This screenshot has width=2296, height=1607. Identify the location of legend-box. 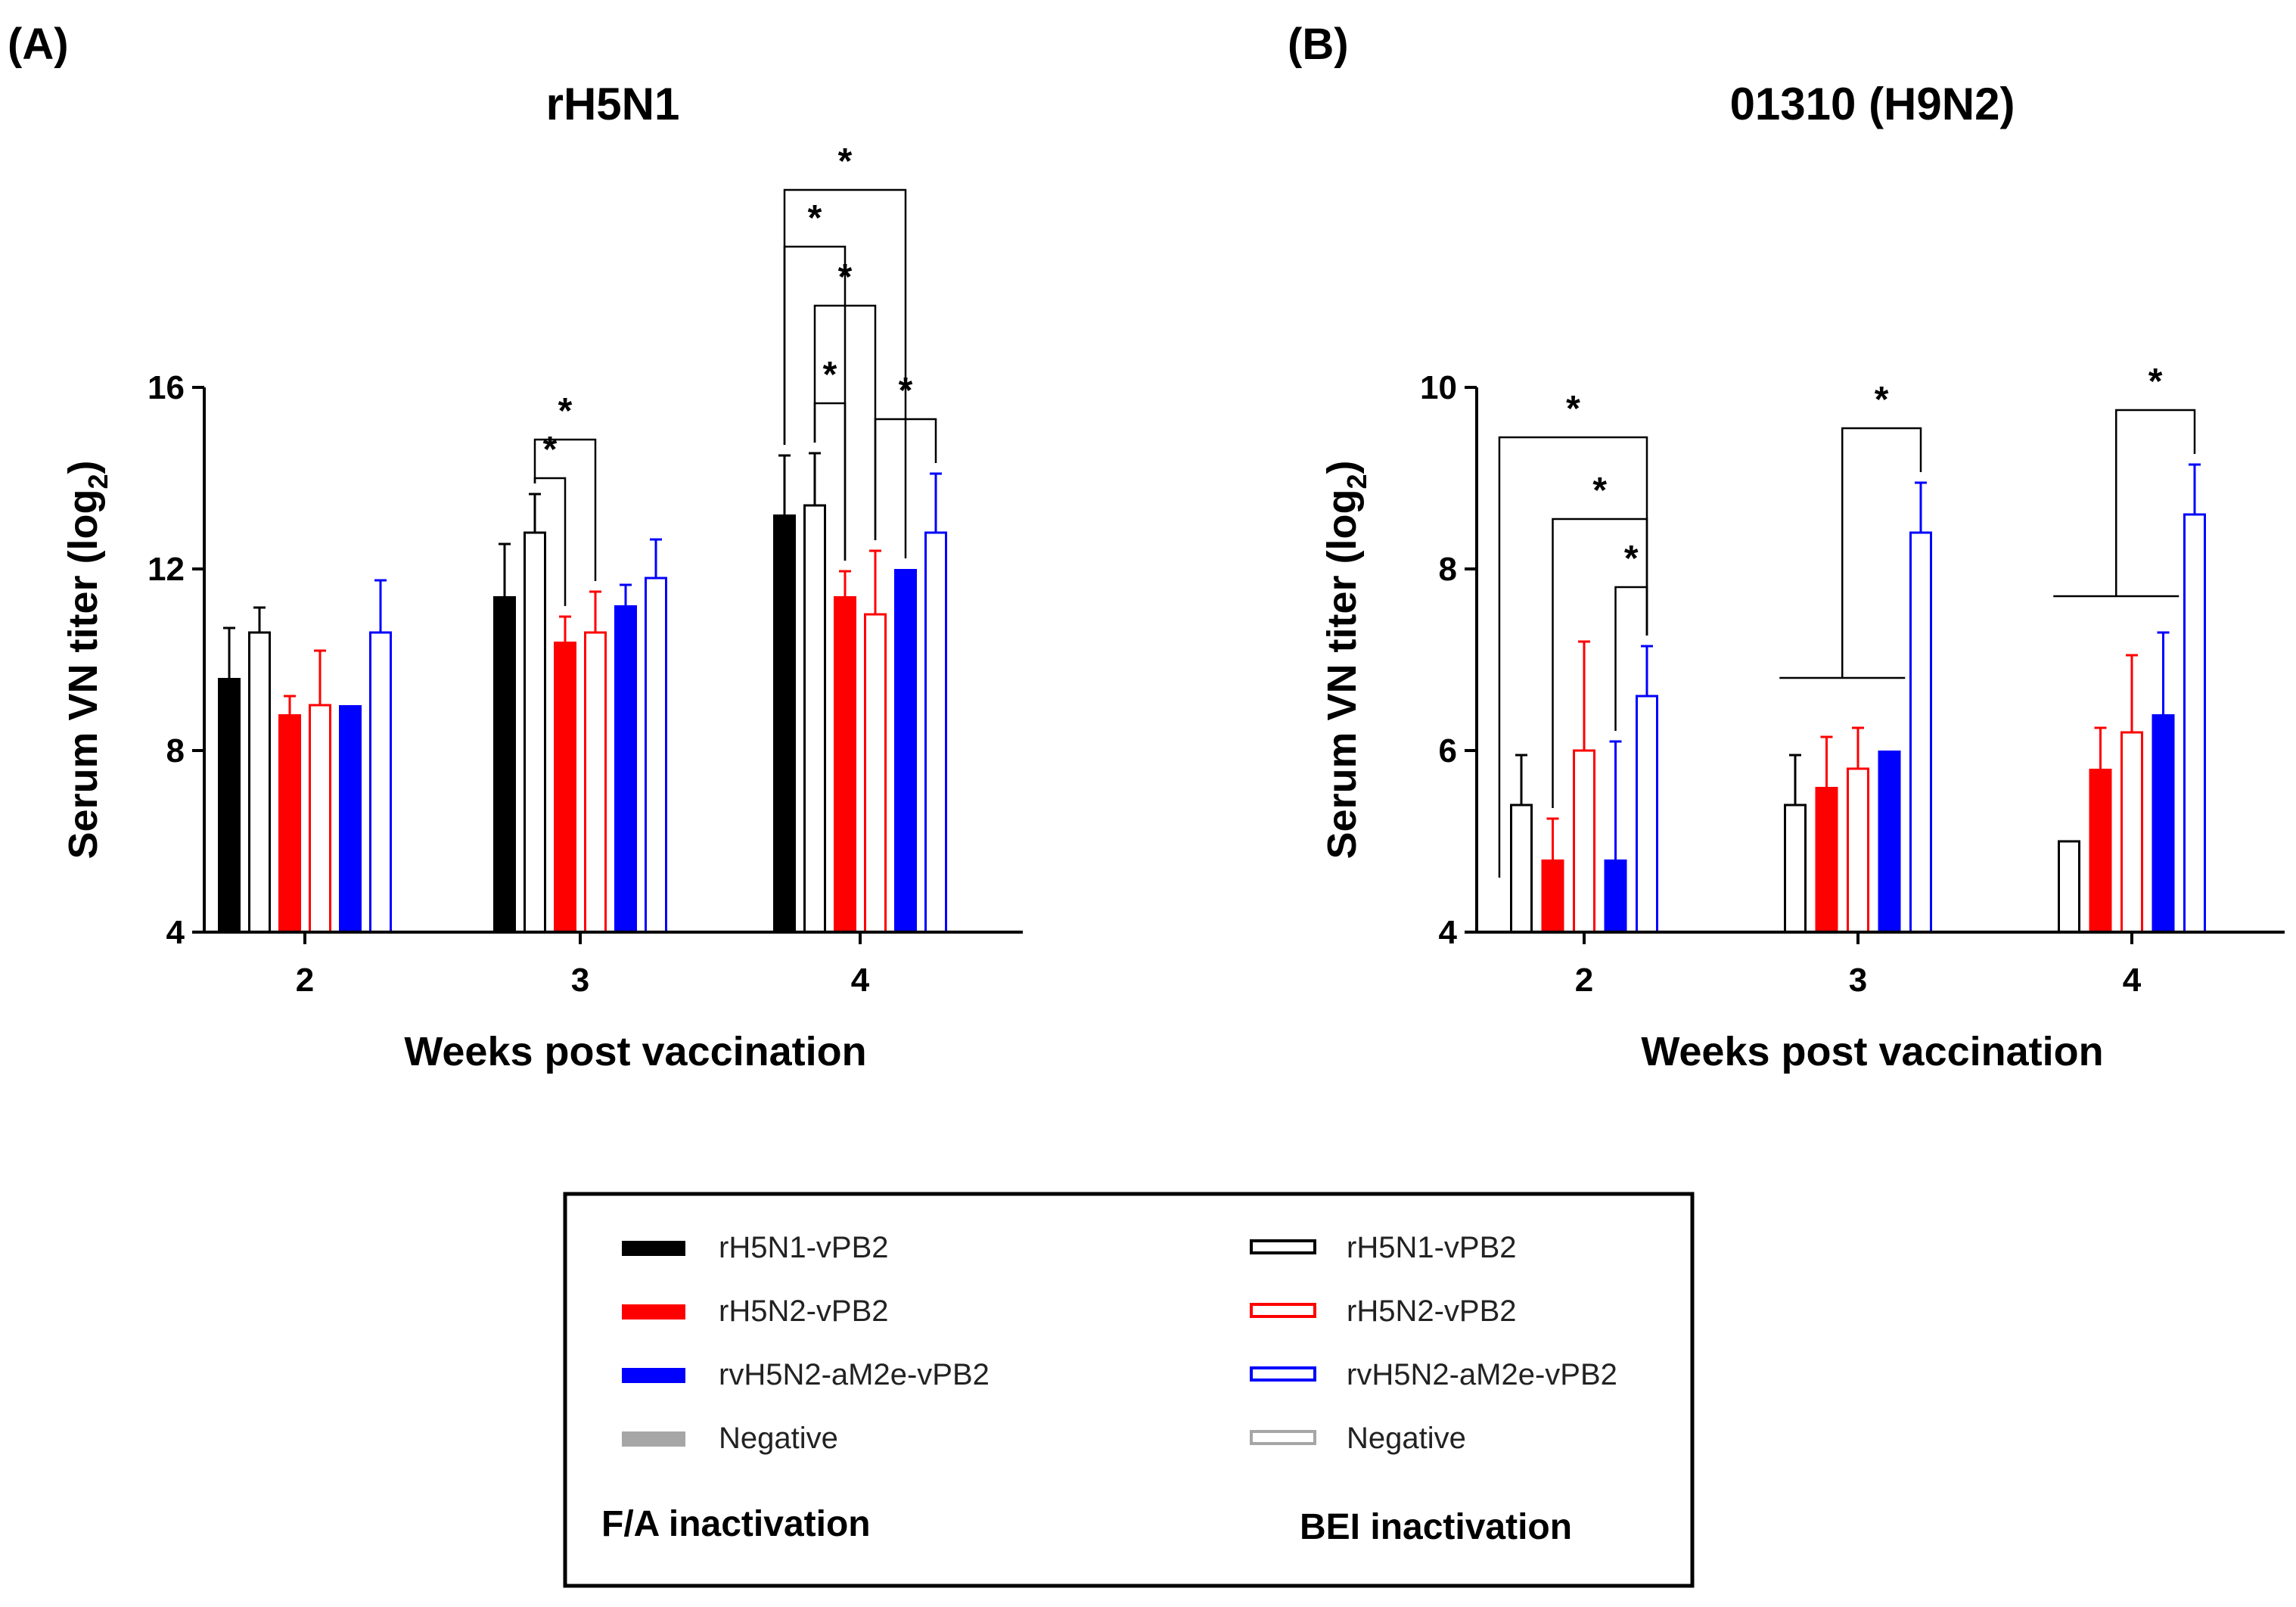
(1129, 1390).